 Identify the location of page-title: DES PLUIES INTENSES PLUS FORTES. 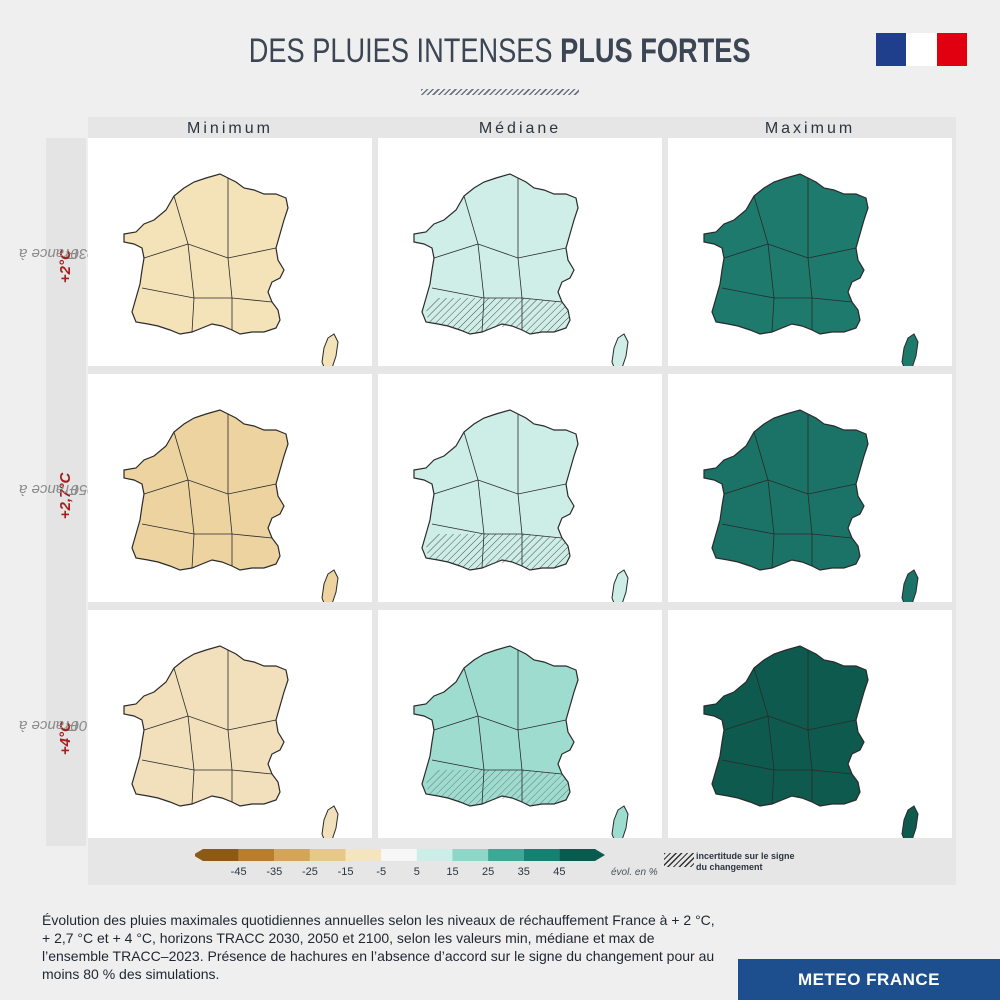
(500, 51).